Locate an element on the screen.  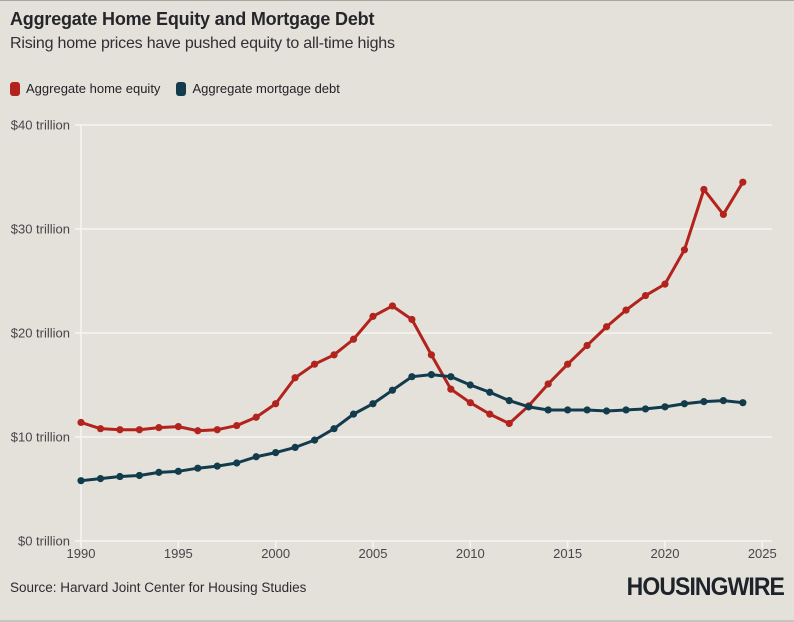
chart-title: Aggregate Home Equity and Mortgage Debt is located at coordinates (192, 19).